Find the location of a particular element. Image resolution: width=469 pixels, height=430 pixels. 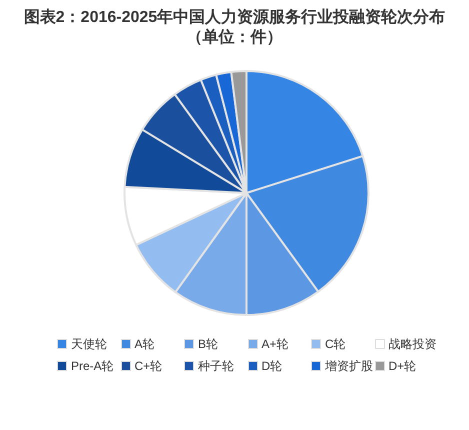

legend-label: 增资扩股 is located at coordinates (349, 366).